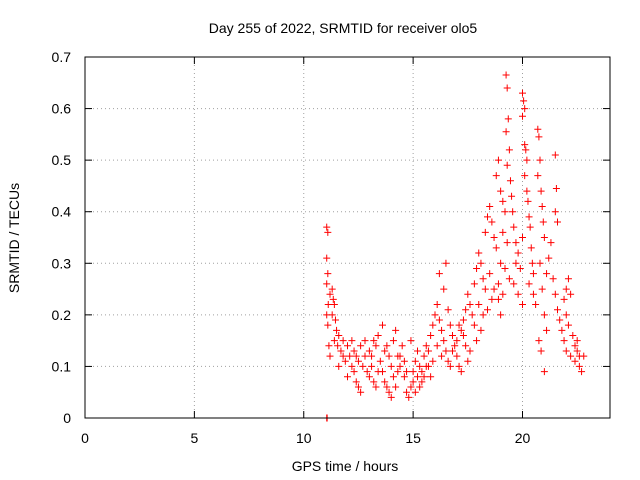  Describe the element at coordinates (62, 212) in the screenshot. I see `y-tick-label: 0.4` at that location.